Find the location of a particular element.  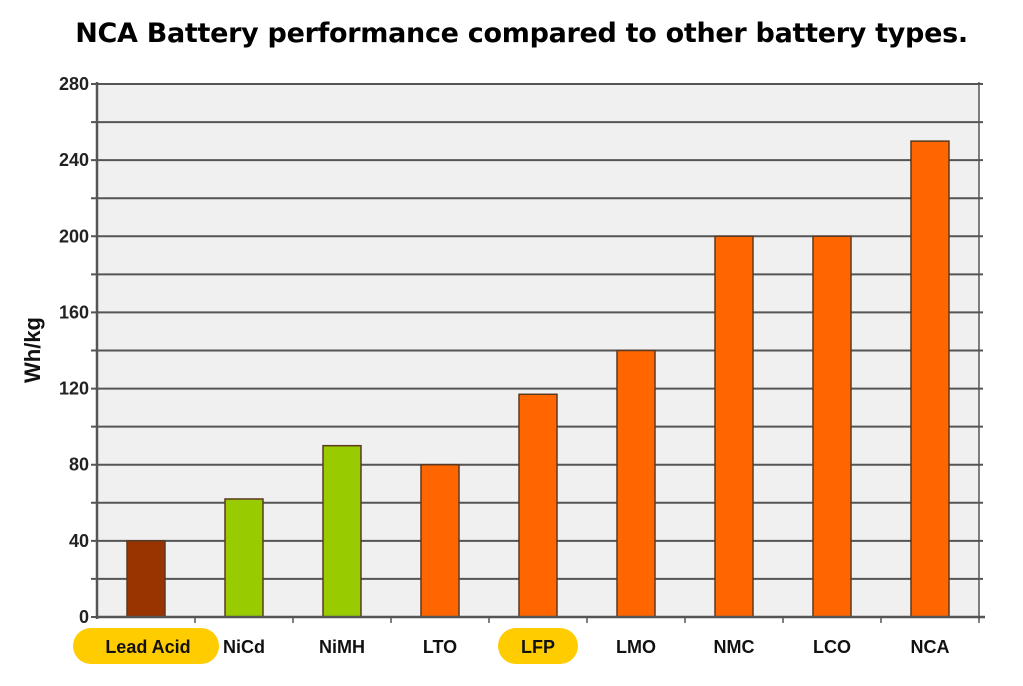

bar-nicd is located at coordinates (244, 558).